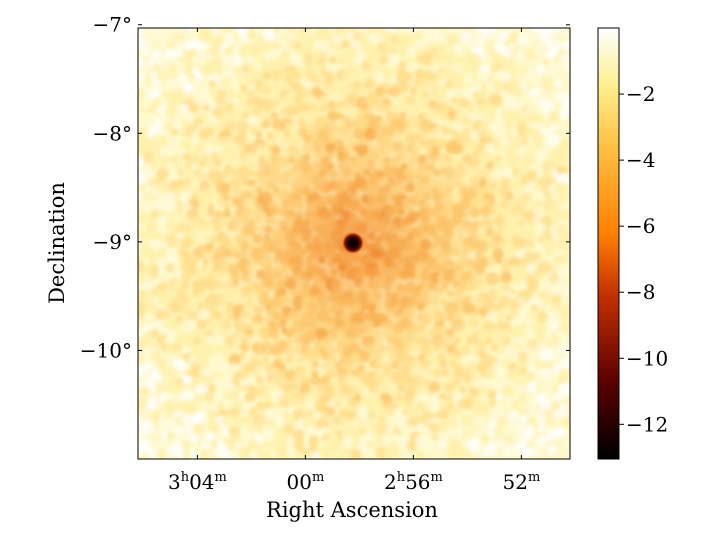  Describe the element at coordinates (522, 482) in the screenshot. I see `x-tick-label: 52m` at that location.